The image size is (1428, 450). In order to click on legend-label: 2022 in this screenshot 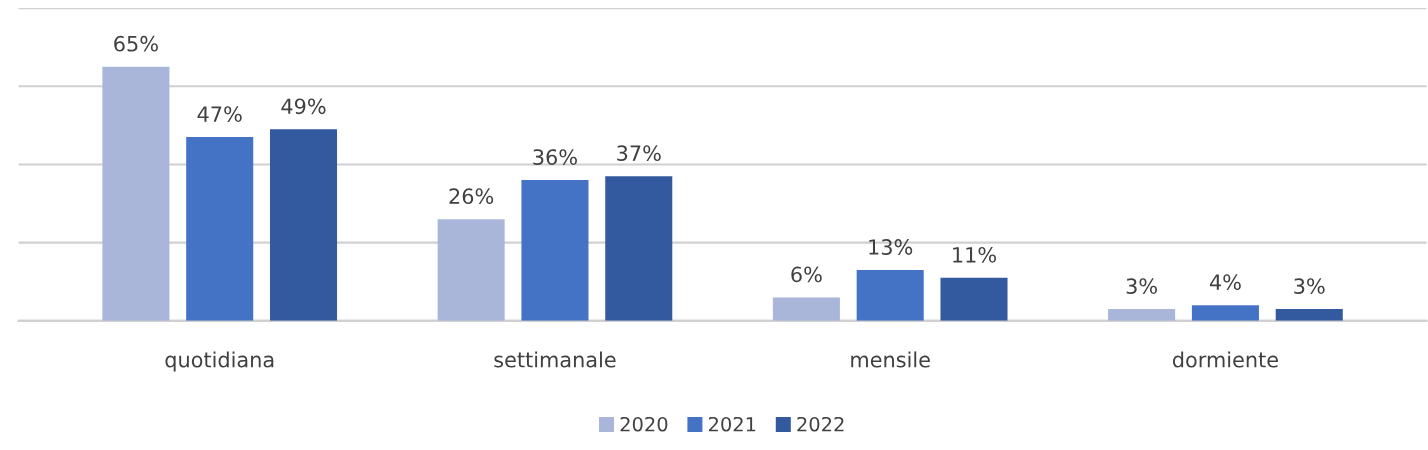, I will do `click(820, 424)`.